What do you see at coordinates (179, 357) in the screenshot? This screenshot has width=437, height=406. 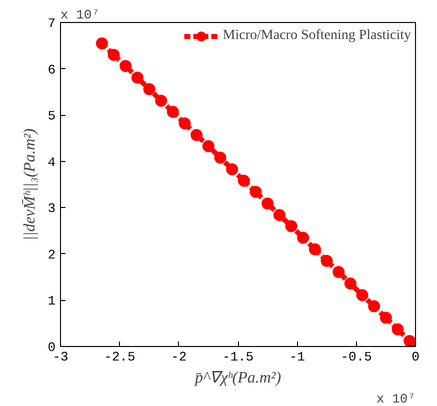 I see `x-tick-label: -2` at bounding box center [179, 357].